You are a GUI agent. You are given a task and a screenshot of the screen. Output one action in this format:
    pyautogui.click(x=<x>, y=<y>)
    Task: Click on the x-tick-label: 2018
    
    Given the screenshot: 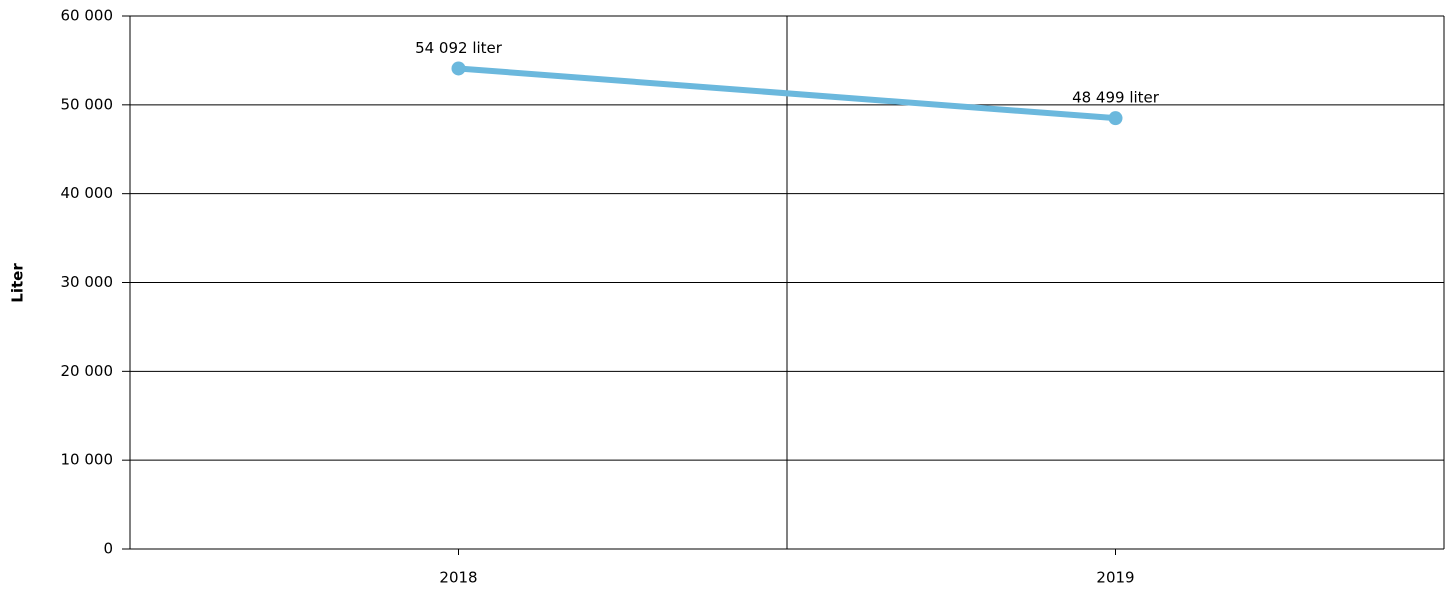 What is the action you would take?
    pyautogui.click(x=458, y=578)
    